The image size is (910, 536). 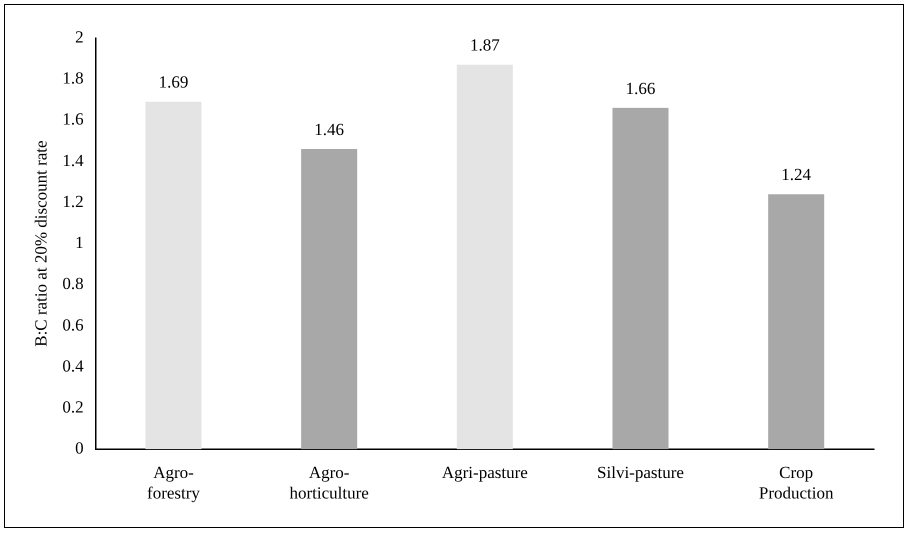 What do you see at coordinates (640, 472) in the screenshot?
I see `x-tick-label: Silvi-pasture` at bounding box center [640, 472].